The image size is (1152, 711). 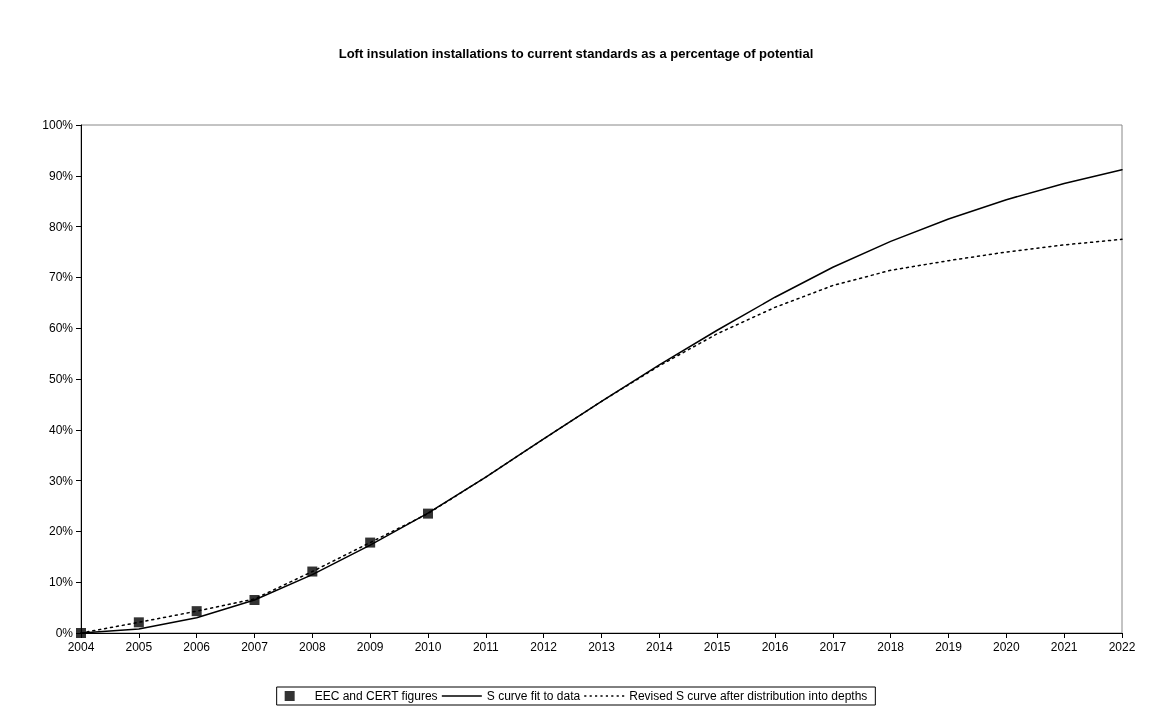 What do you see at coordinates (58, 125) in the screenshot?
I see `y-tick-label: 100%` at bounding box center [58, 125].